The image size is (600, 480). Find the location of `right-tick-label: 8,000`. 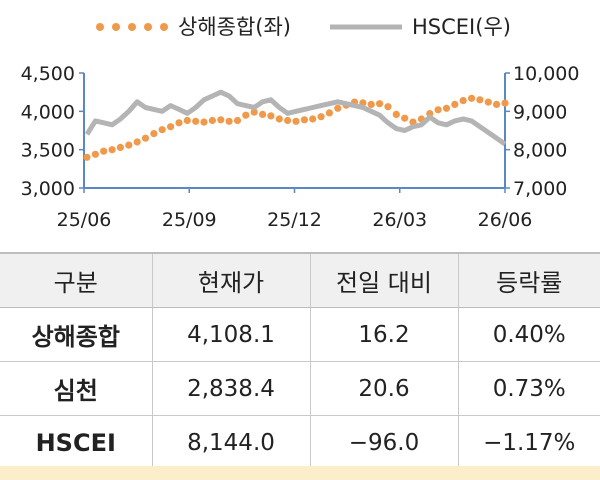

right-tick-label: 8,000 is located at coordinates (540, 151).